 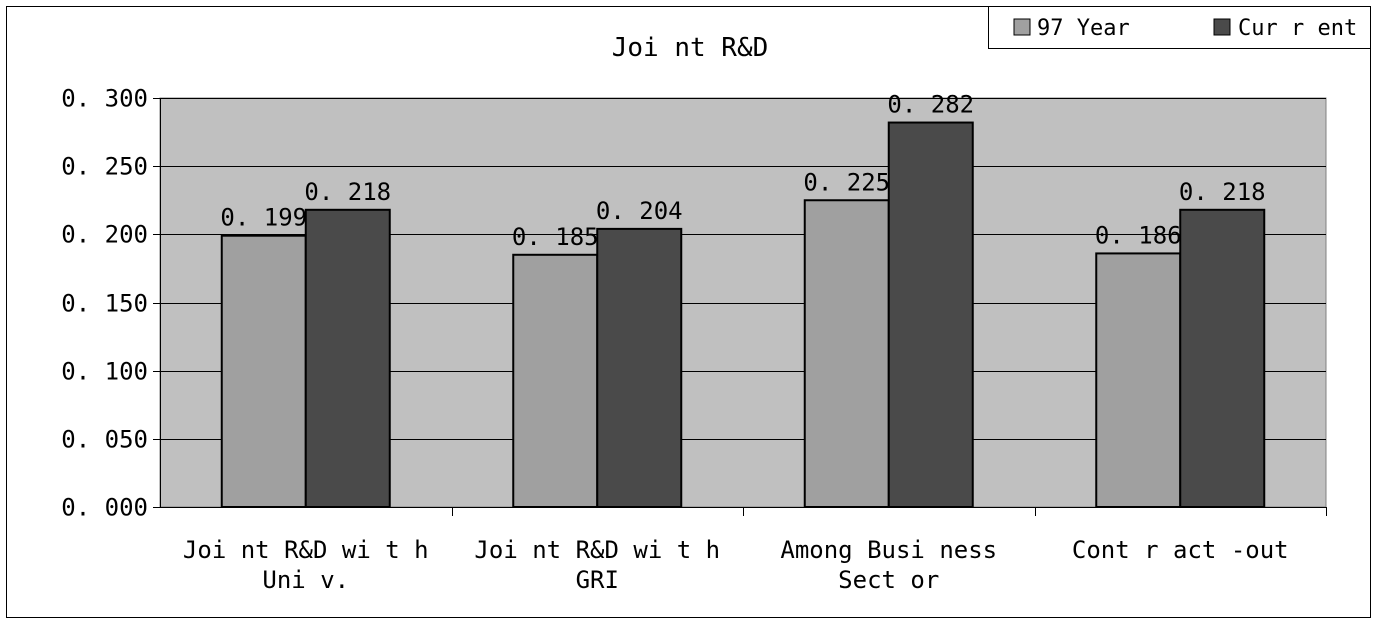 I want to click on x-tick-label: GRI, so click(x=597, y=580).